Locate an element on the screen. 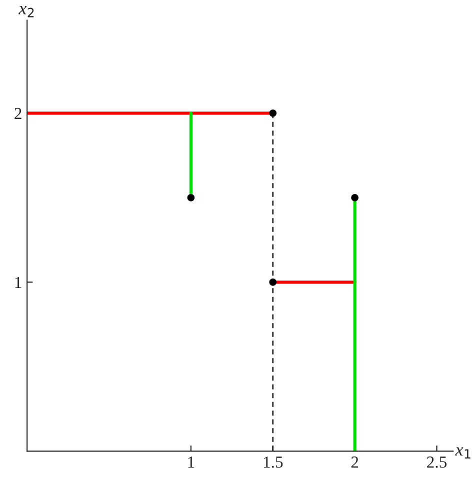 This screenshot has width=475, height=482. x-tick-label: 1 is located at coordinates (191, 462).